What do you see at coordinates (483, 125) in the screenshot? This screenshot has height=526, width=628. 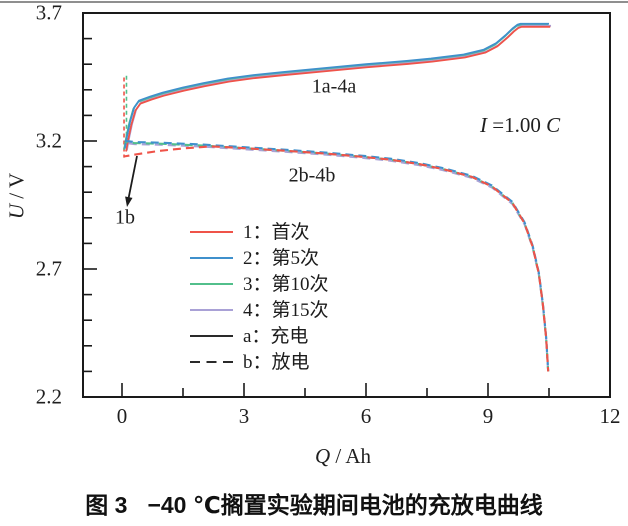 I see `current-symbol: I` at bounding box center [483, 125].